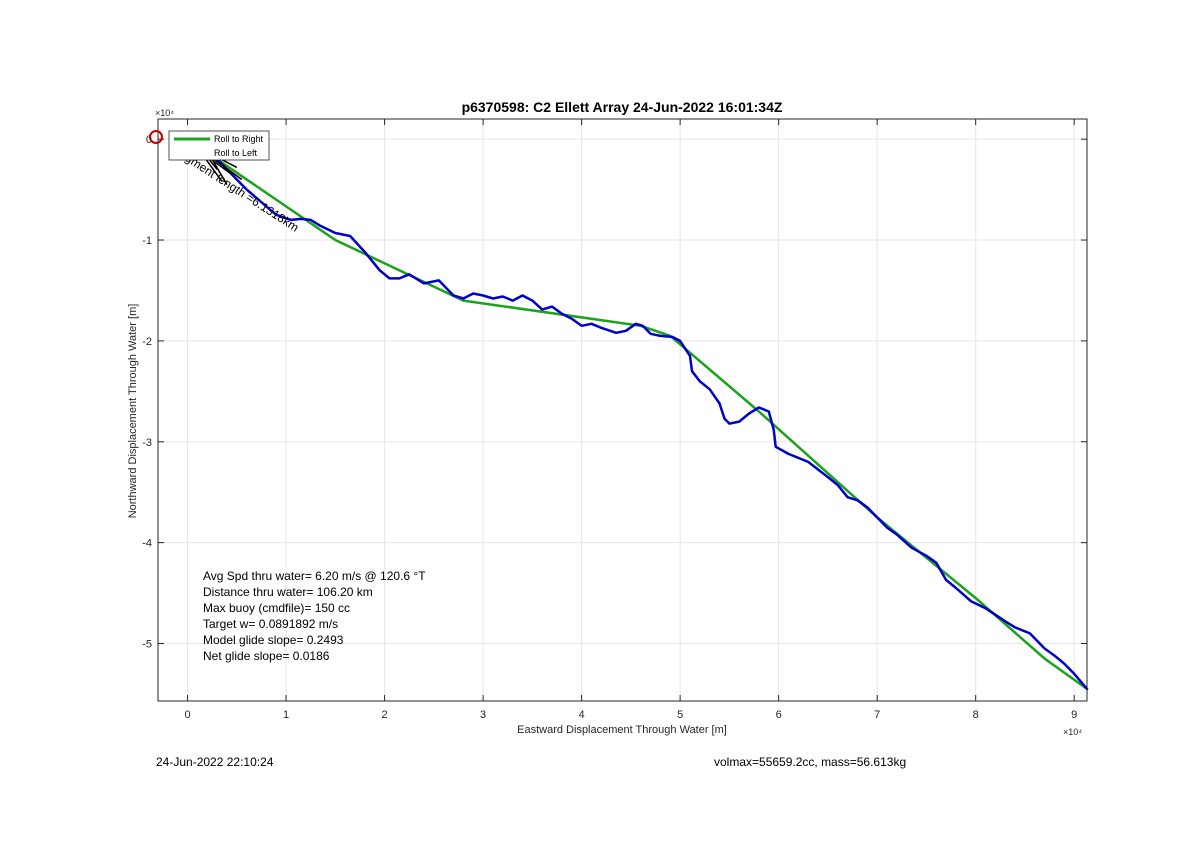 Image resolution: width=1200 pixels, height=851 pixels. What do you see at coordinates (156, 137) in the screenshot?
I see `start-marker` at bounding box center [156, 137].